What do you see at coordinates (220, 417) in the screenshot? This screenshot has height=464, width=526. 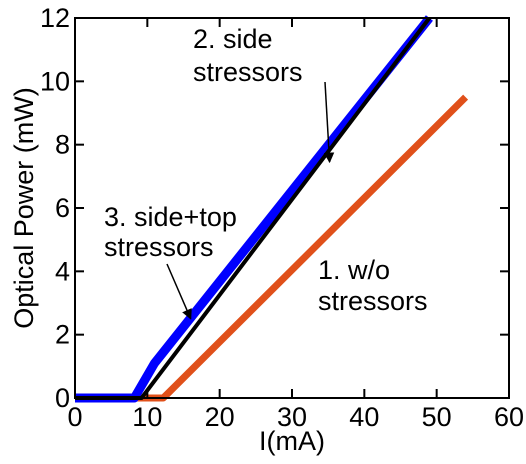 I see `x-tick-label: 20` at bounding box center [220, 417].